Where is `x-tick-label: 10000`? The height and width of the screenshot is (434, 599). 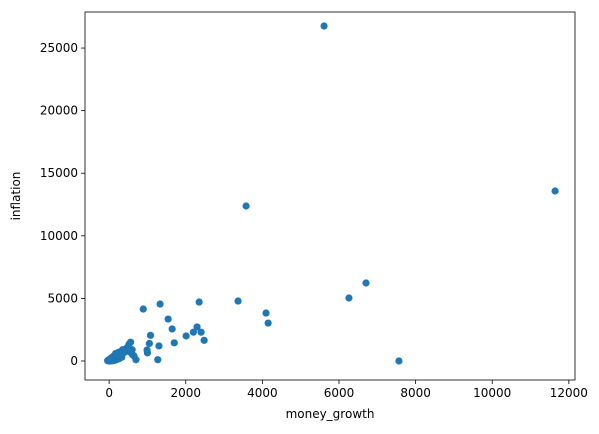
x-tick-label: 10000 is located at coordinates (492, 393).